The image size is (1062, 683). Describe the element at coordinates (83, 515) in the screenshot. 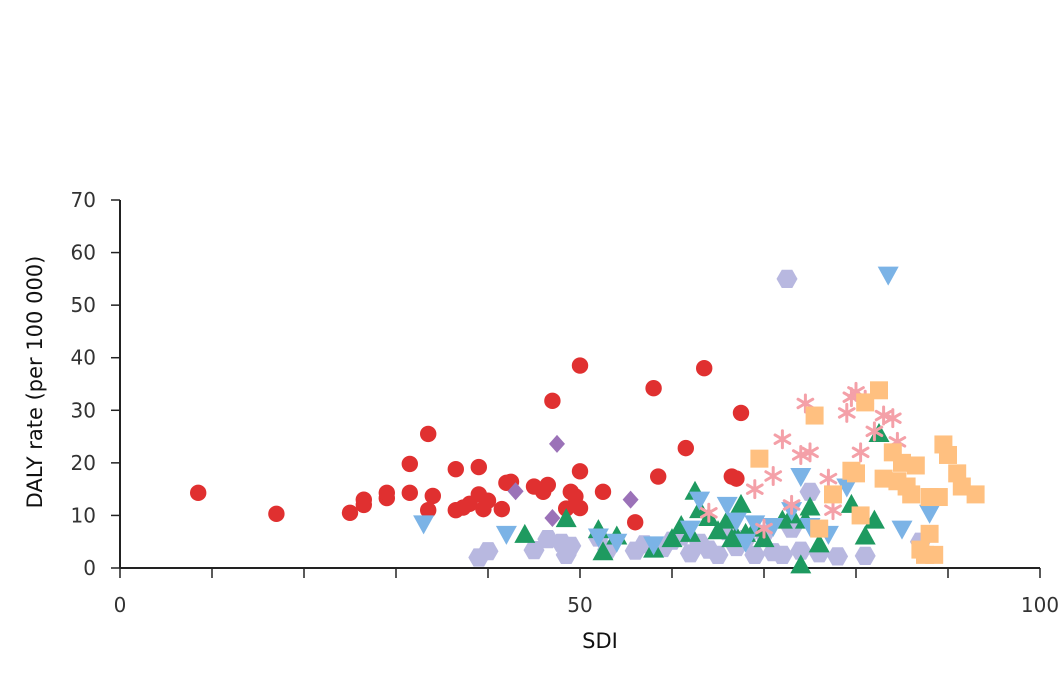

I see `y-tick-label: 10` at that location.